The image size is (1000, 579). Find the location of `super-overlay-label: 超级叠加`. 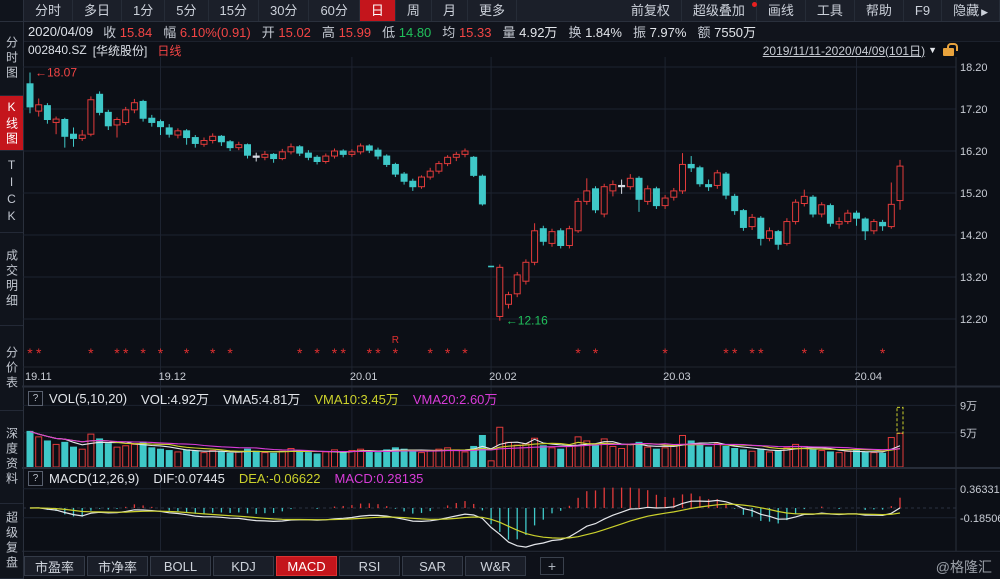

super-overlay-label: 超级叠加 is located at coordinates (718, 10).